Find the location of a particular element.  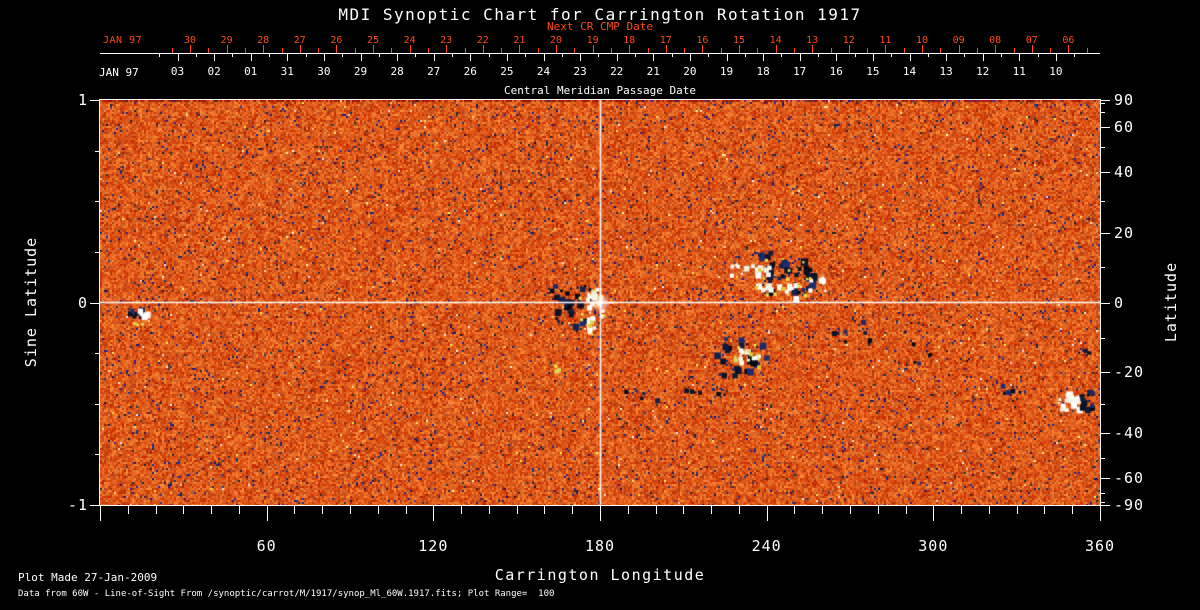

next-cr-date-label: 13 is located at coordinates (812, 40).